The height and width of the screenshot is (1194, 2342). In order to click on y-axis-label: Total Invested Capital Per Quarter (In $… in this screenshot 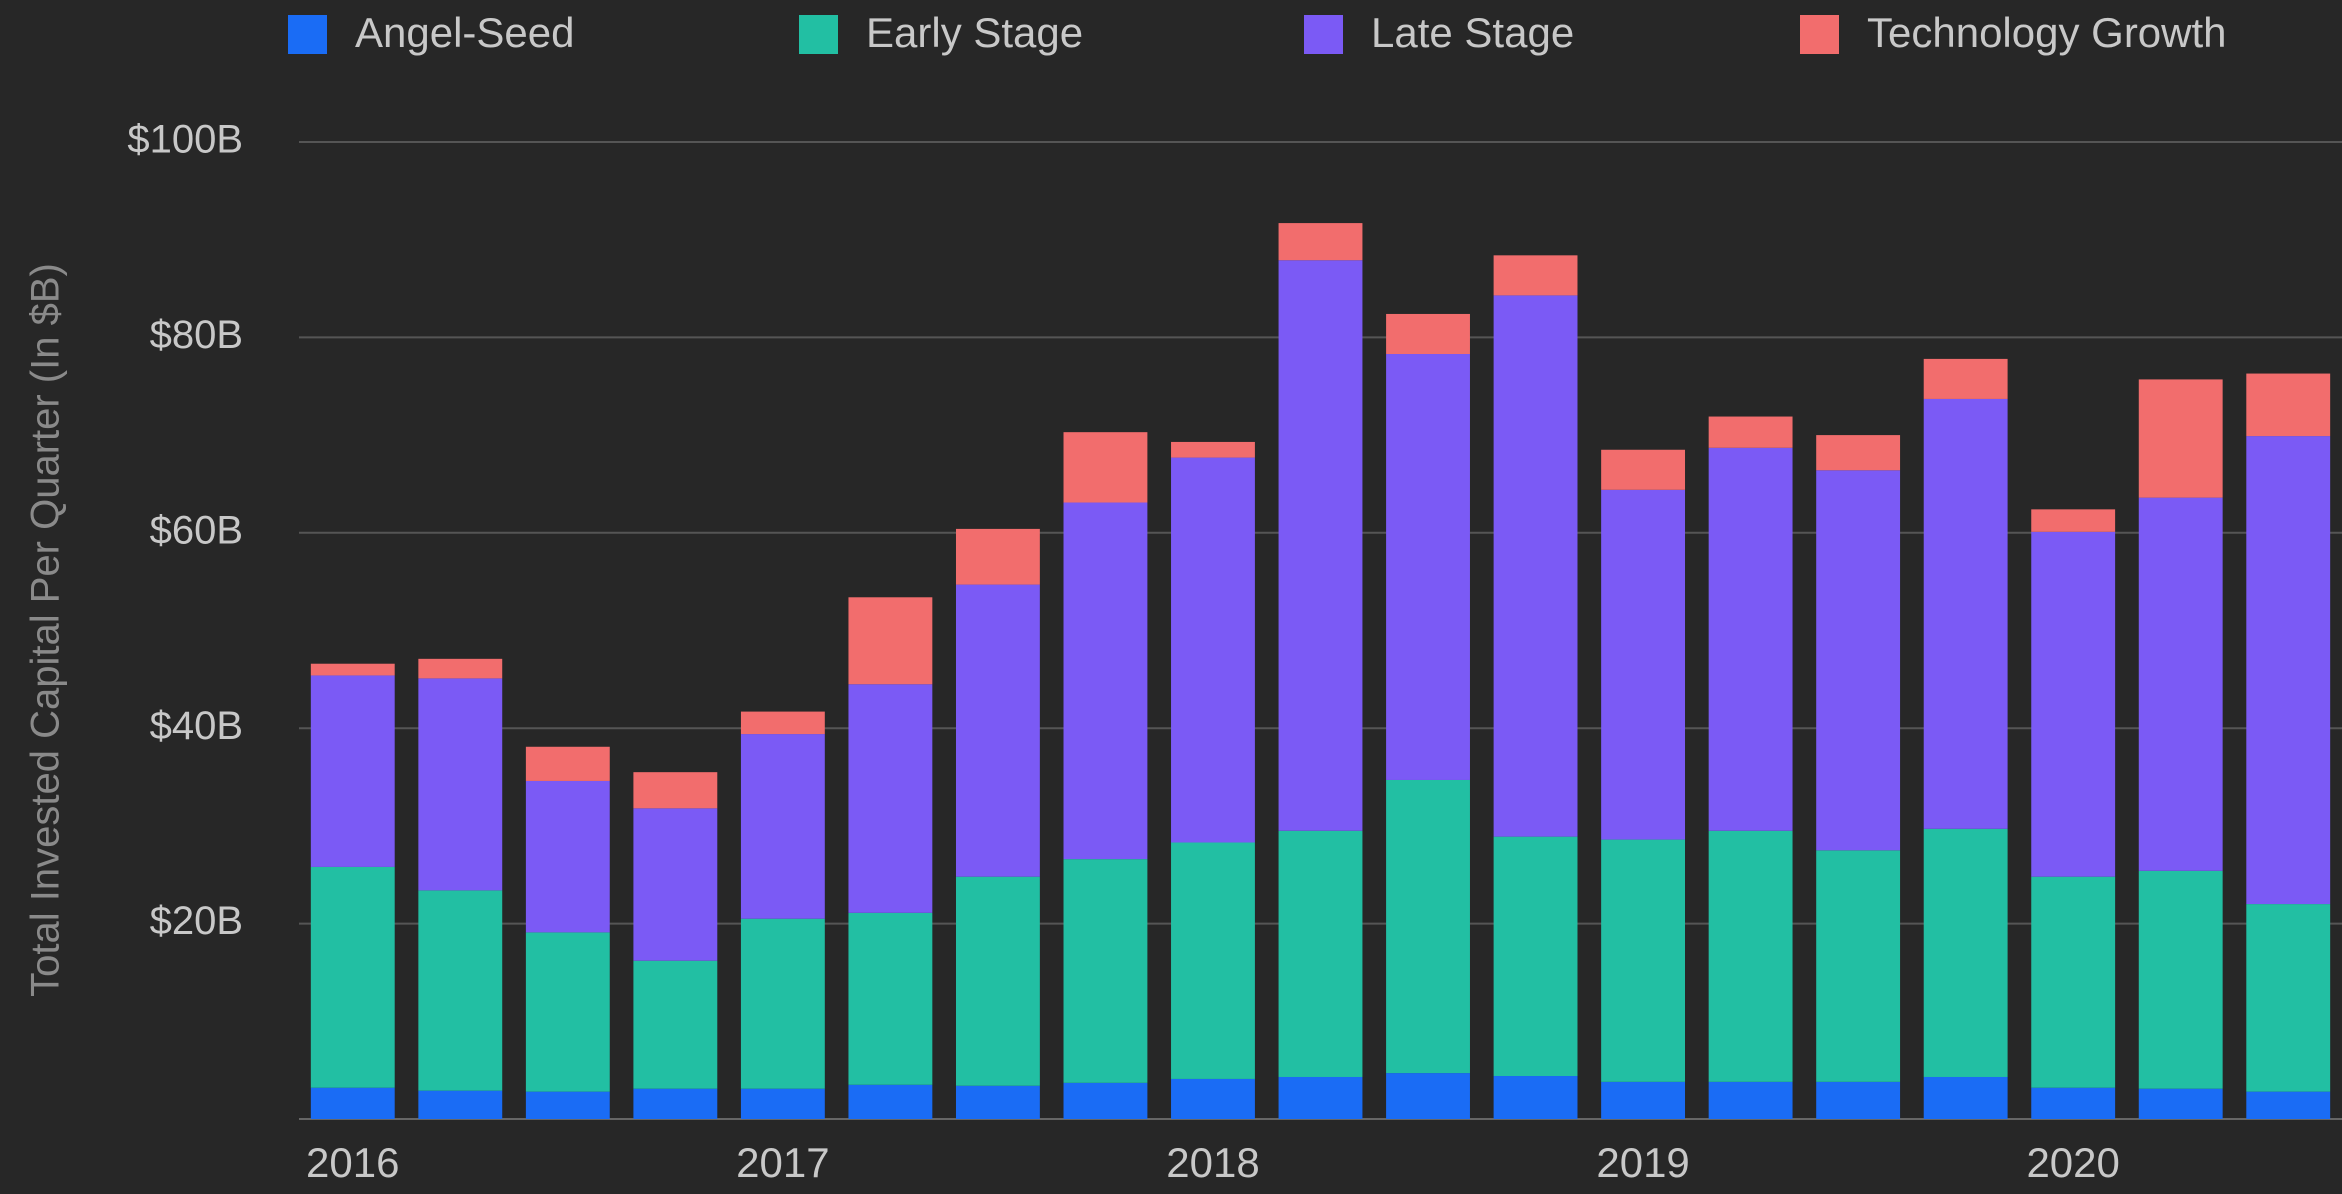, I will do `click(46, 630)`.